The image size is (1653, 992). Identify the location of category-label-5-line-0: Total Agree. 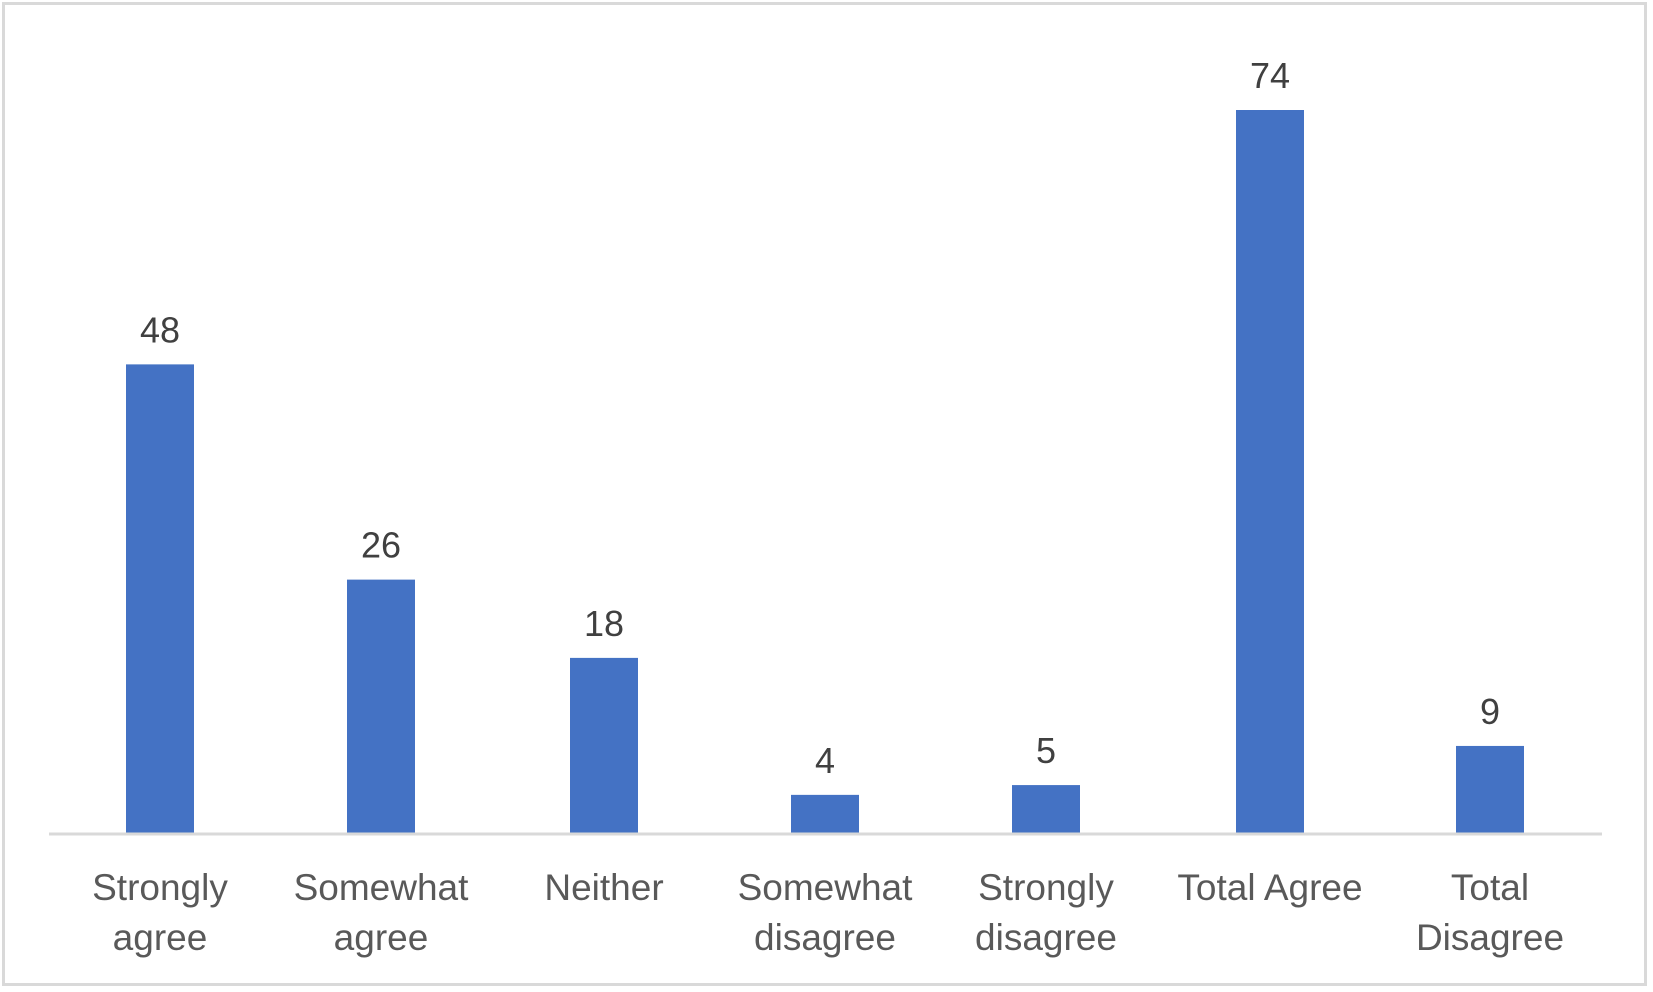
(1269, 887).